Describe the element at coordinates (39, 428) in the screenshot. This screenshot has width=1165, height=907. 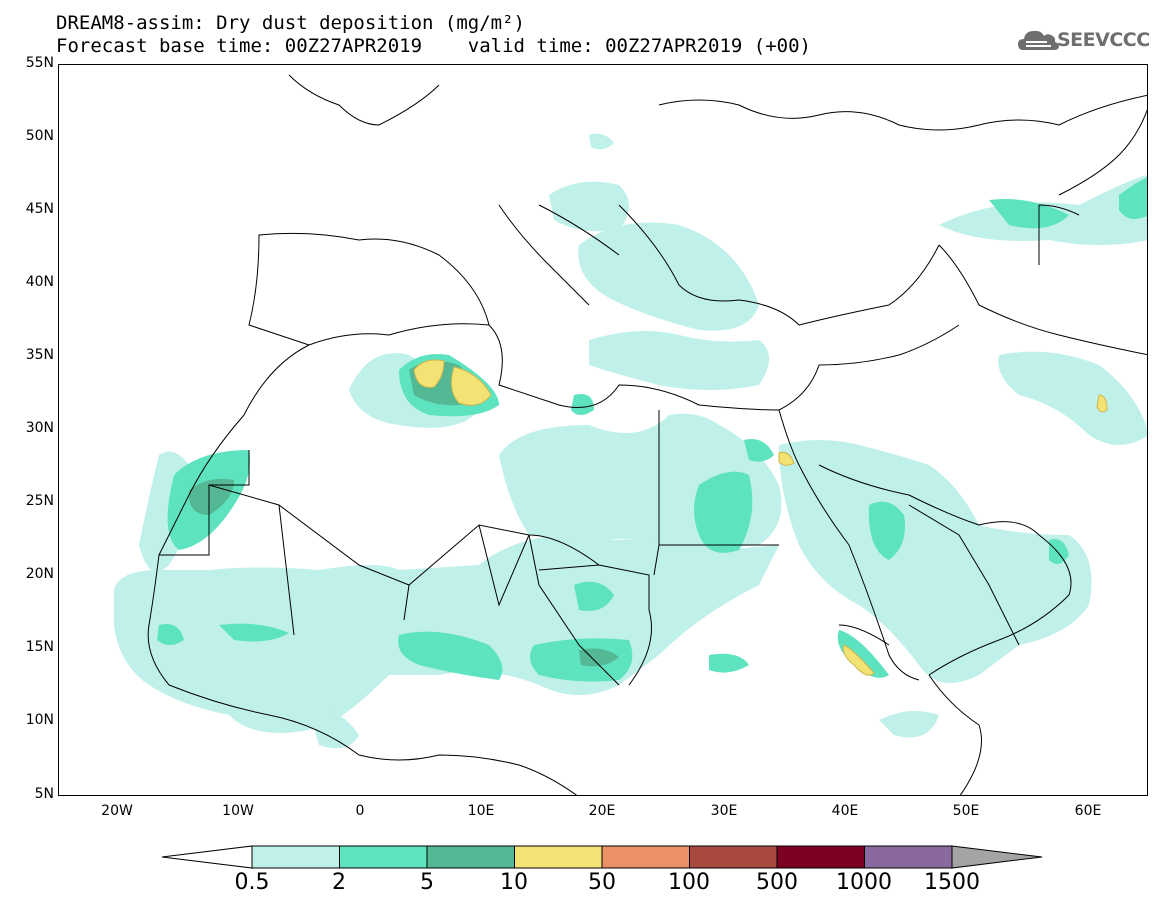
I see `lat-label: 30N` at that location.